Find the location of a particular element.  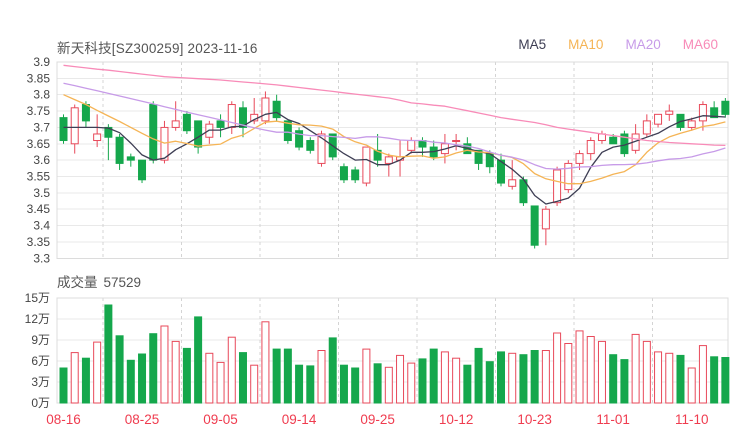

volume-axis-label: 6万 is located at coordinates (40, 361).